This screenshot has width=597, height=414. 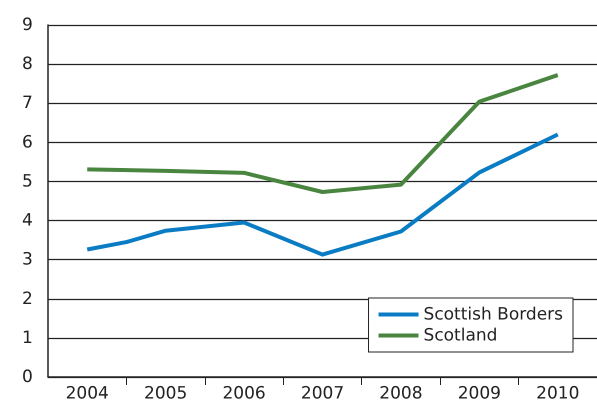 I want to click on y-tick-label: 0, so click(x=27, y=377).